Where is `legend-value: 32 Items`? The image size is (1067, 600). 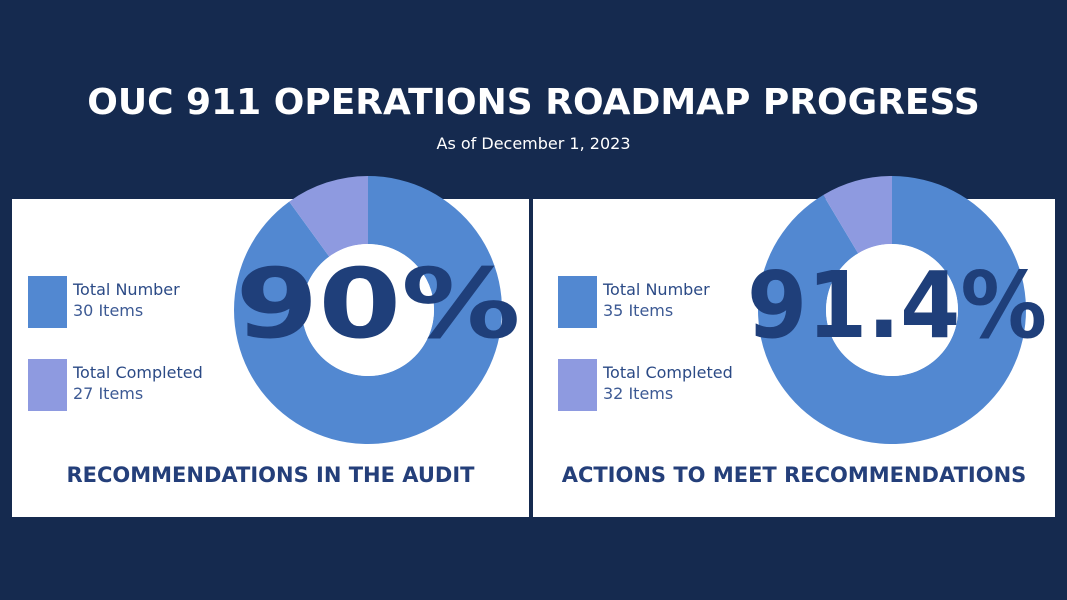
legend-value: 32 Items is located at coordinates (638, 393).